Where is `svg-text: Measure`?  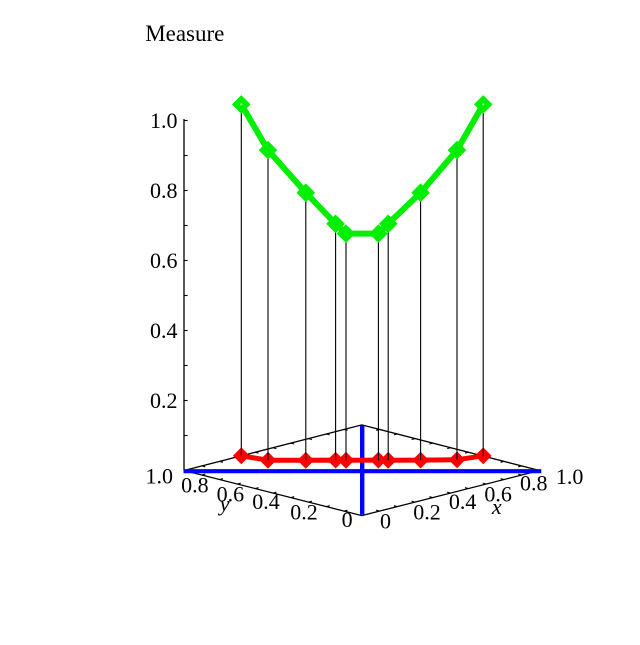
svg-text: Measure is located at coordinates (184, 33).